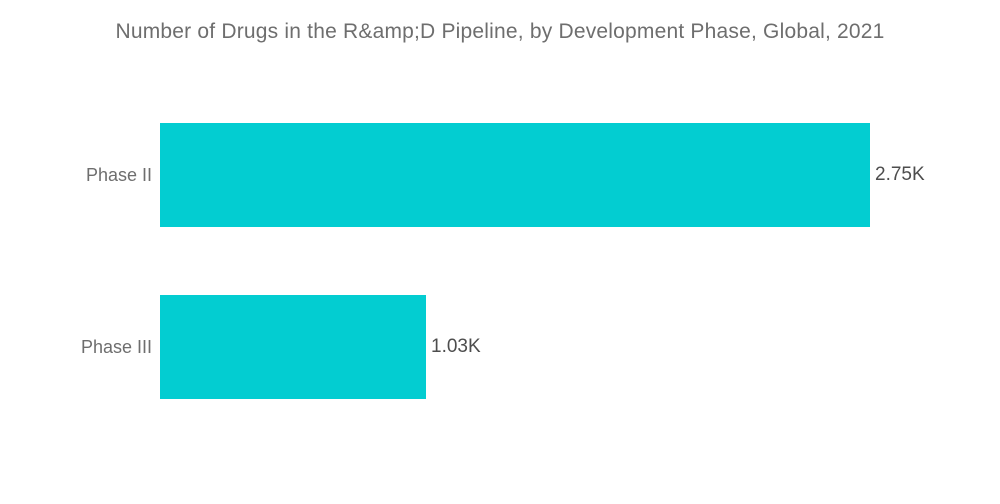 This screenshot has width=1000, height=504. Describe the element at coordinates (900, 174) in the screenshot. I see `value-label-phase-ii: 2.75K` at that location.